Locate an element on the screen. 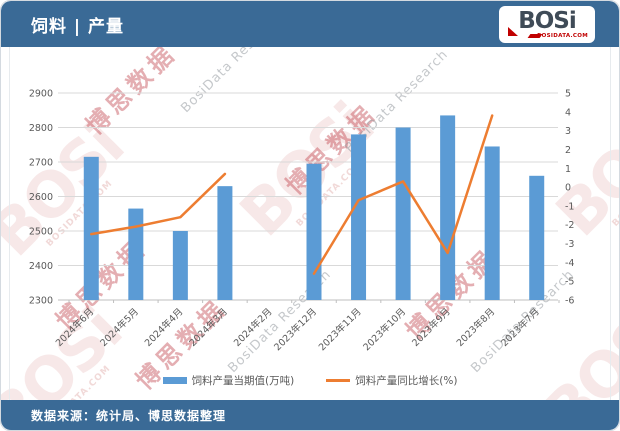 The image size is (620, 431). x-axis-label: 2023年7月 is located at coordinates (520, 327).